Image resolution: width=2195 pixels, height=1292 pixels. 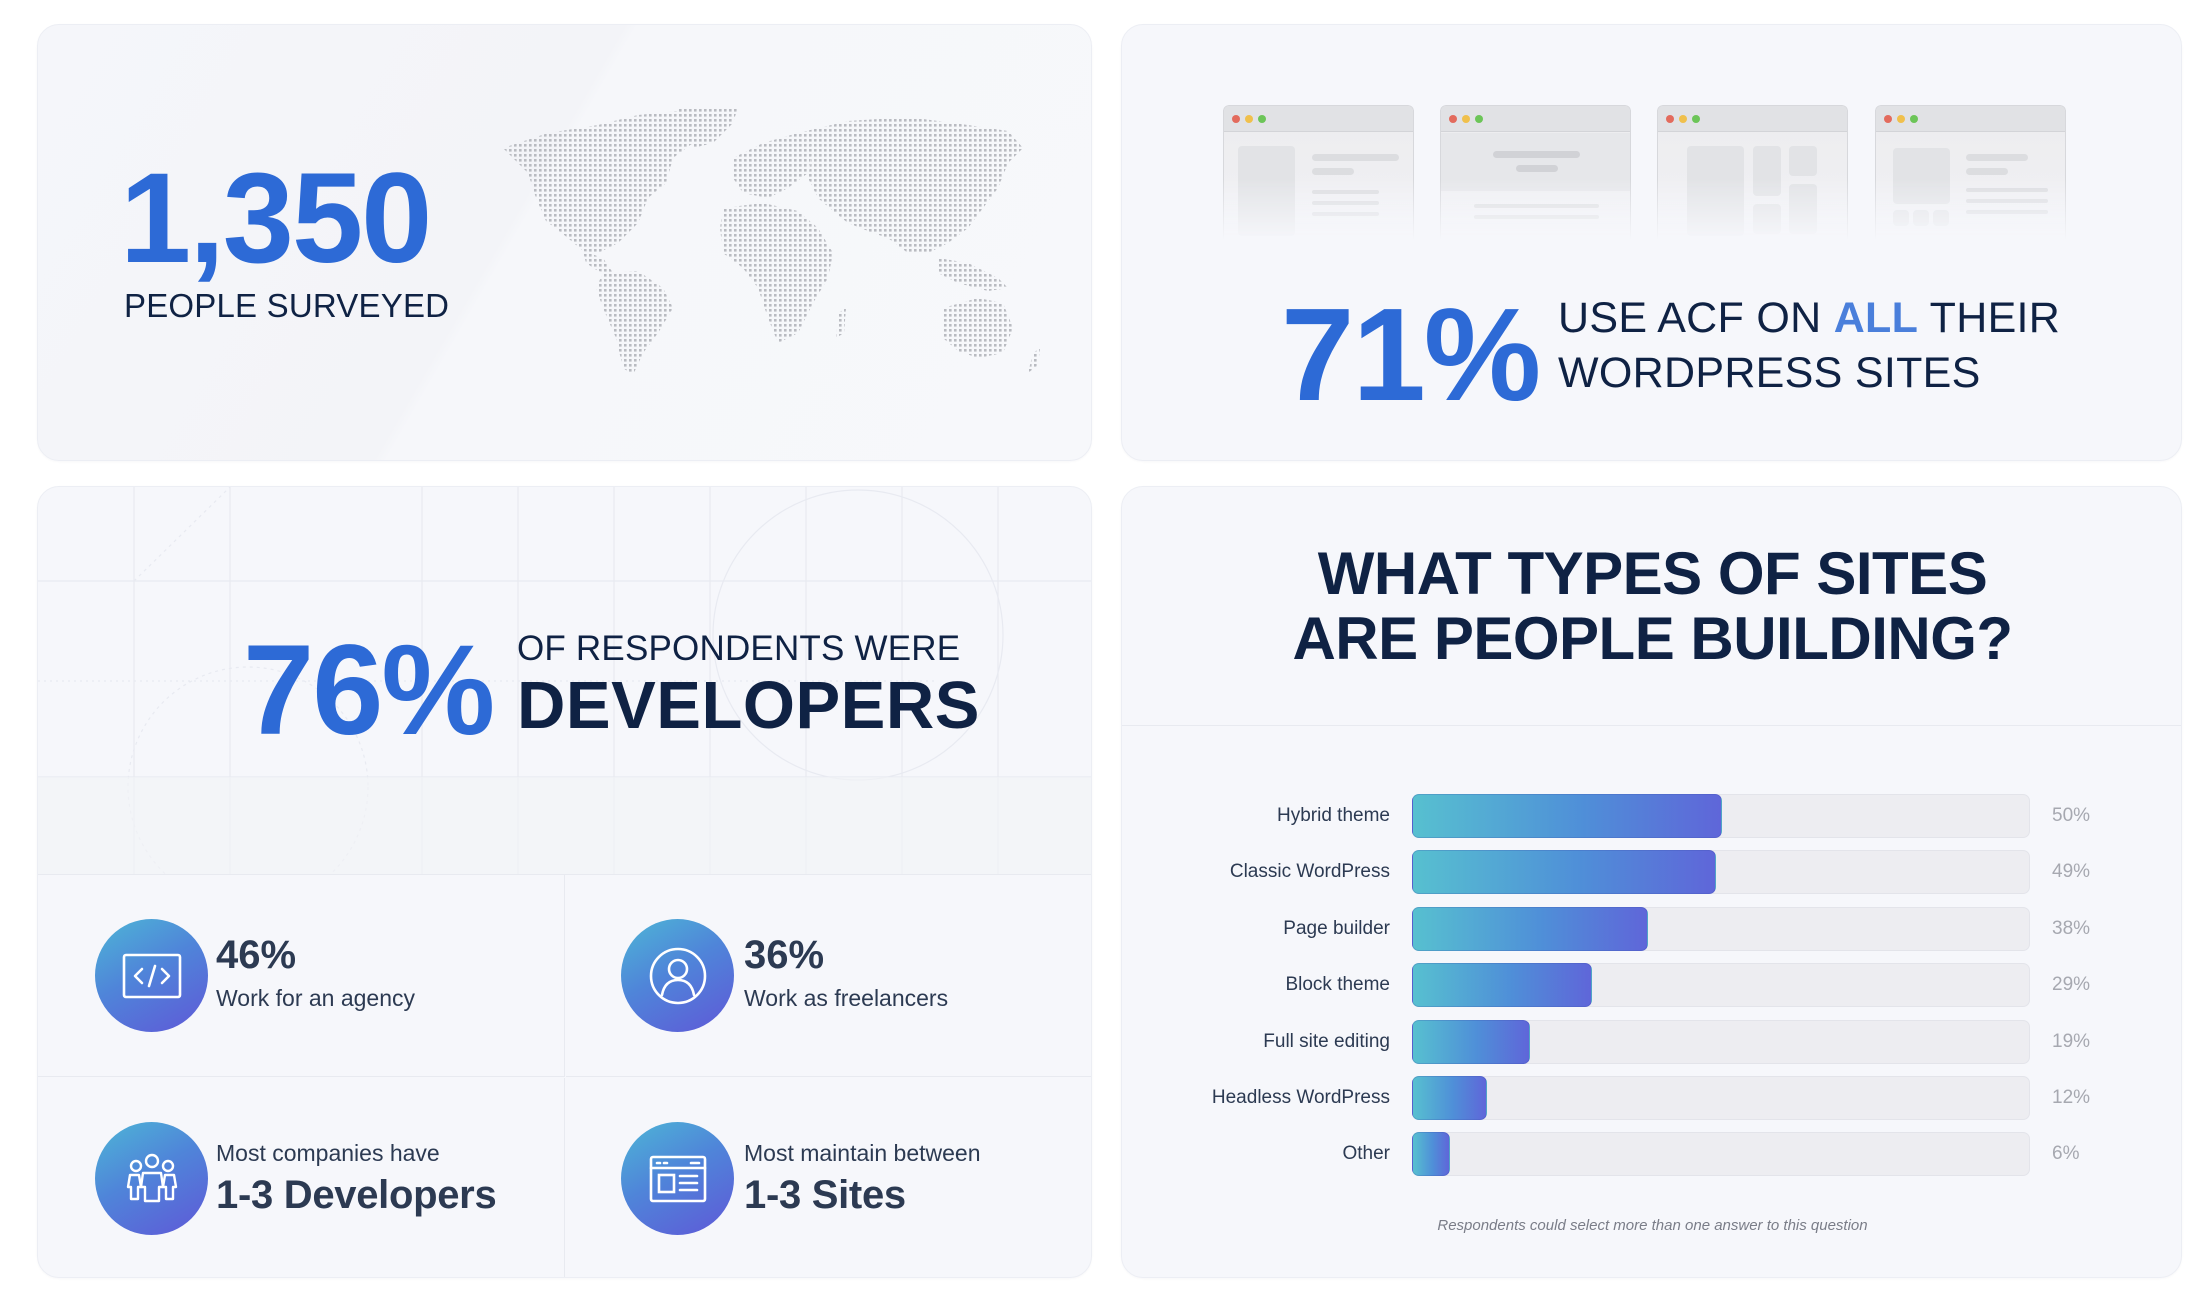 What do you see at coordinates (1970, 172) in the screenshot?
I see `browser-window-layout-4-icon` at bounding box center [1970, 172].